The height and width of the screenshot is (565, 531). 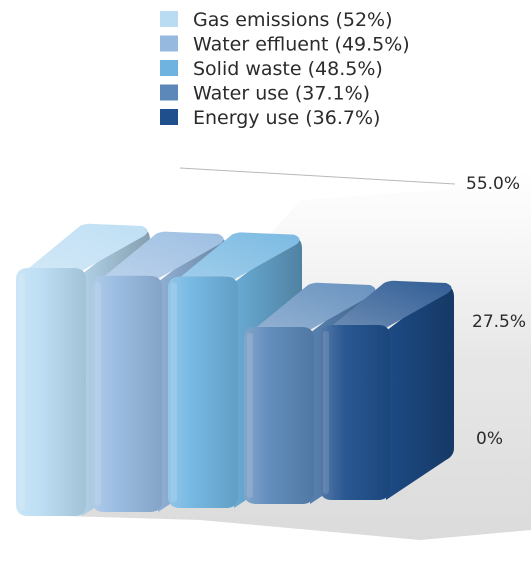 What do you see at coordinates (499, 322) in the screenshot?
I see `y-tick-label: 27.5%` at bounding box center [499, 322].